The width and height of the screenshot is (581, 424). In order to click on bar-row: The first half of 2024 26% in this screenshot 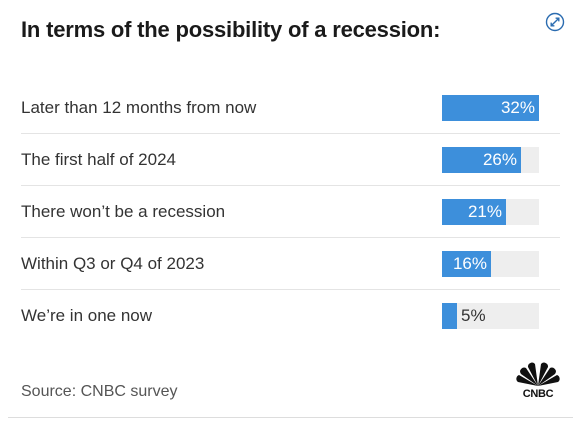, I will do `click(290, 160)`.